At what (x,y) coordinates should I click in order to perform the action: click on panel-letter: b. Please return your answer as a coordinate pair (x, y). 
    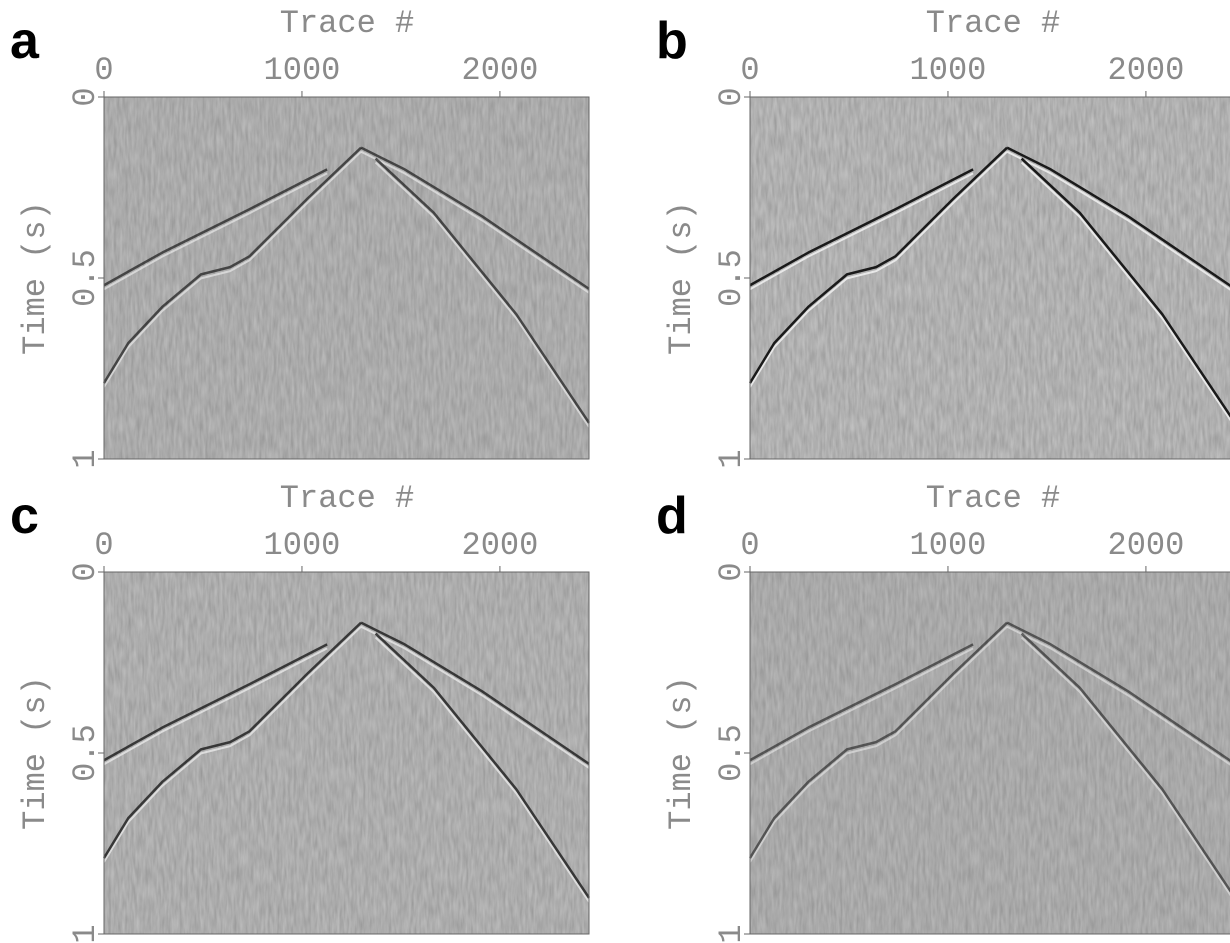
    Looking at the image, I should click on (672, 41).